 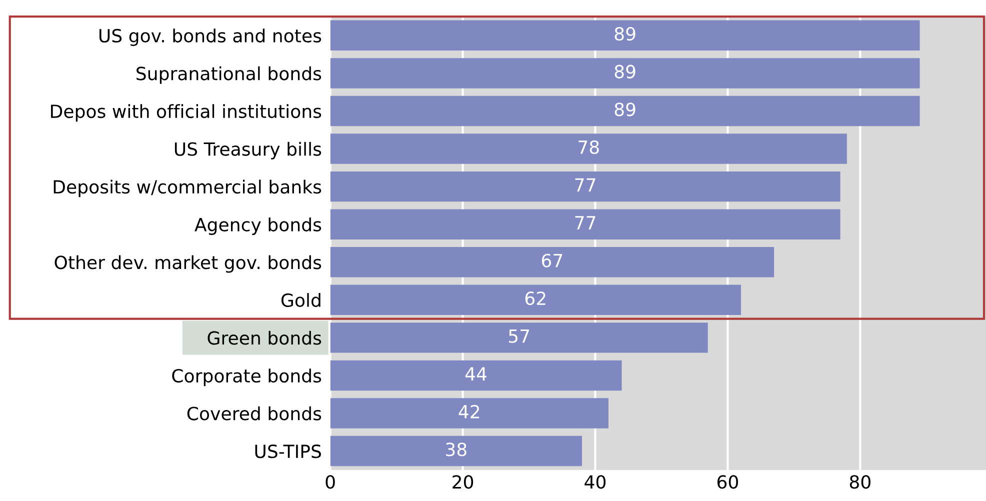 I want to click on data-label: 42, so click(x=469, y=411).